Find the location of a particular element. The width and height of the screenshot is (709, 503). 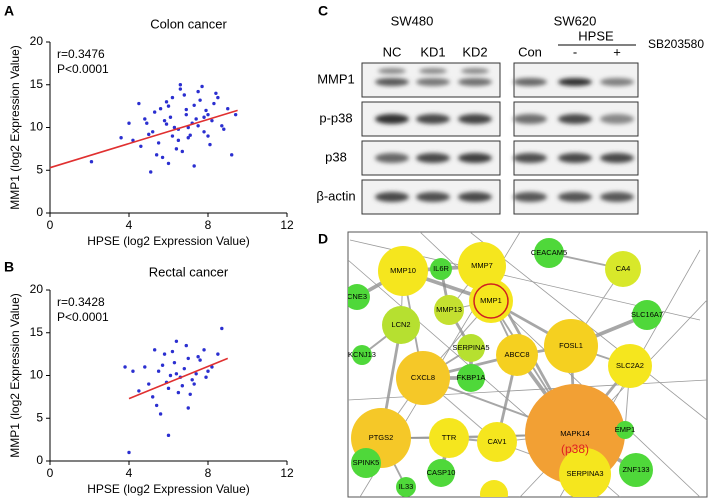

cell-line: SW480 is located at coordinates (412, 20).